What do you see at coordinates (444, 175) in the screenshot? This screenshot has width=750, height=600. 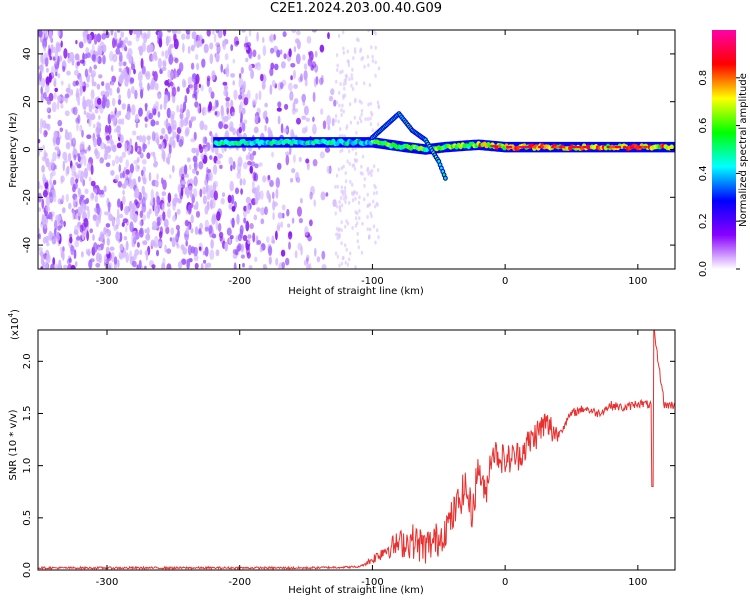 I see `secondary-trace-point` at bounding box center [444, 175].